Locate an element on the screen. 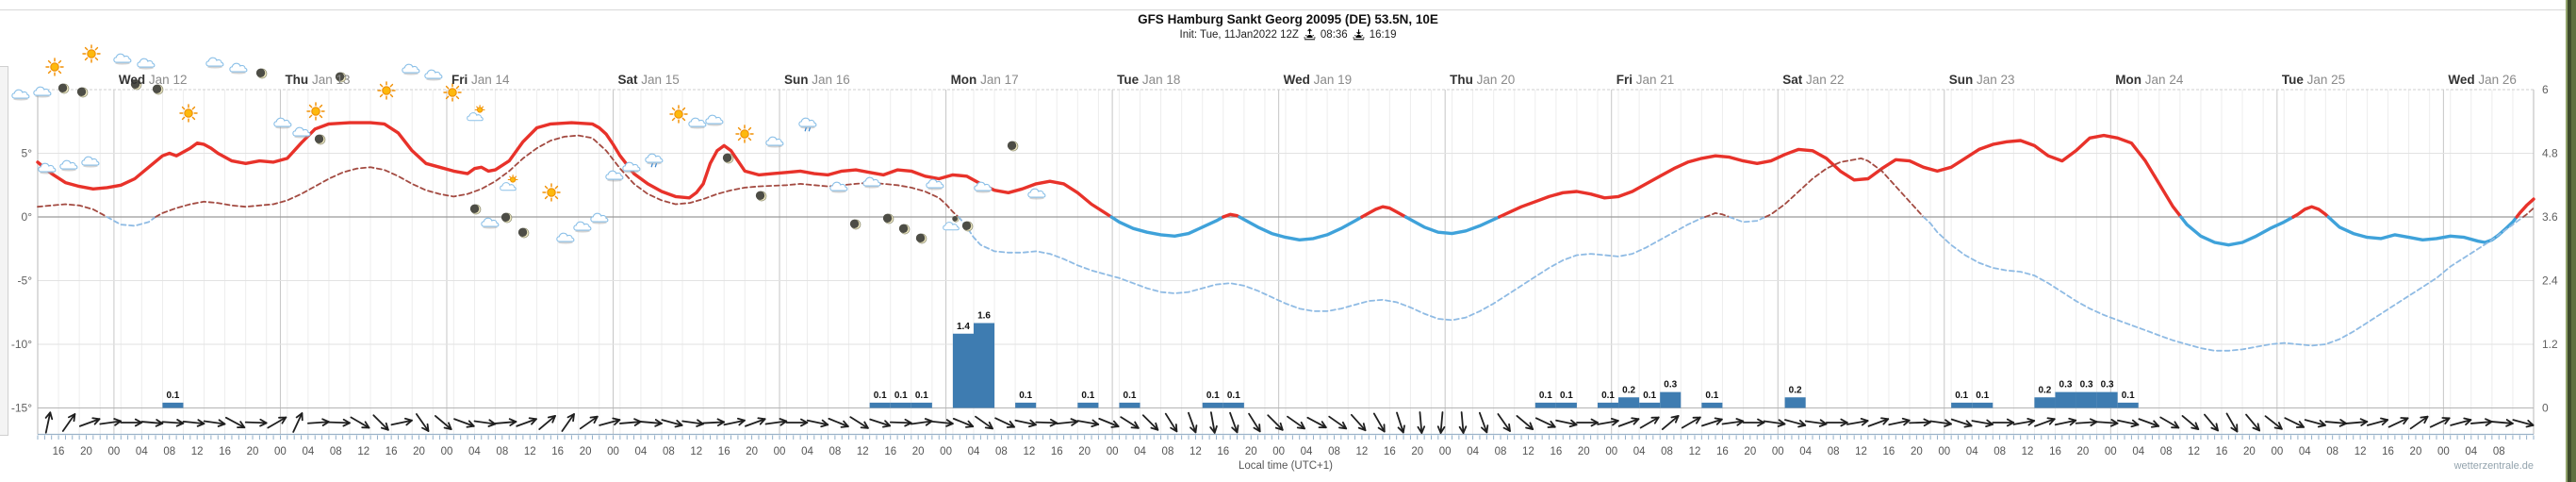 The image size is (2576, 482). precip-tick-label: 3.6 is located at coordinates (2550, 217).